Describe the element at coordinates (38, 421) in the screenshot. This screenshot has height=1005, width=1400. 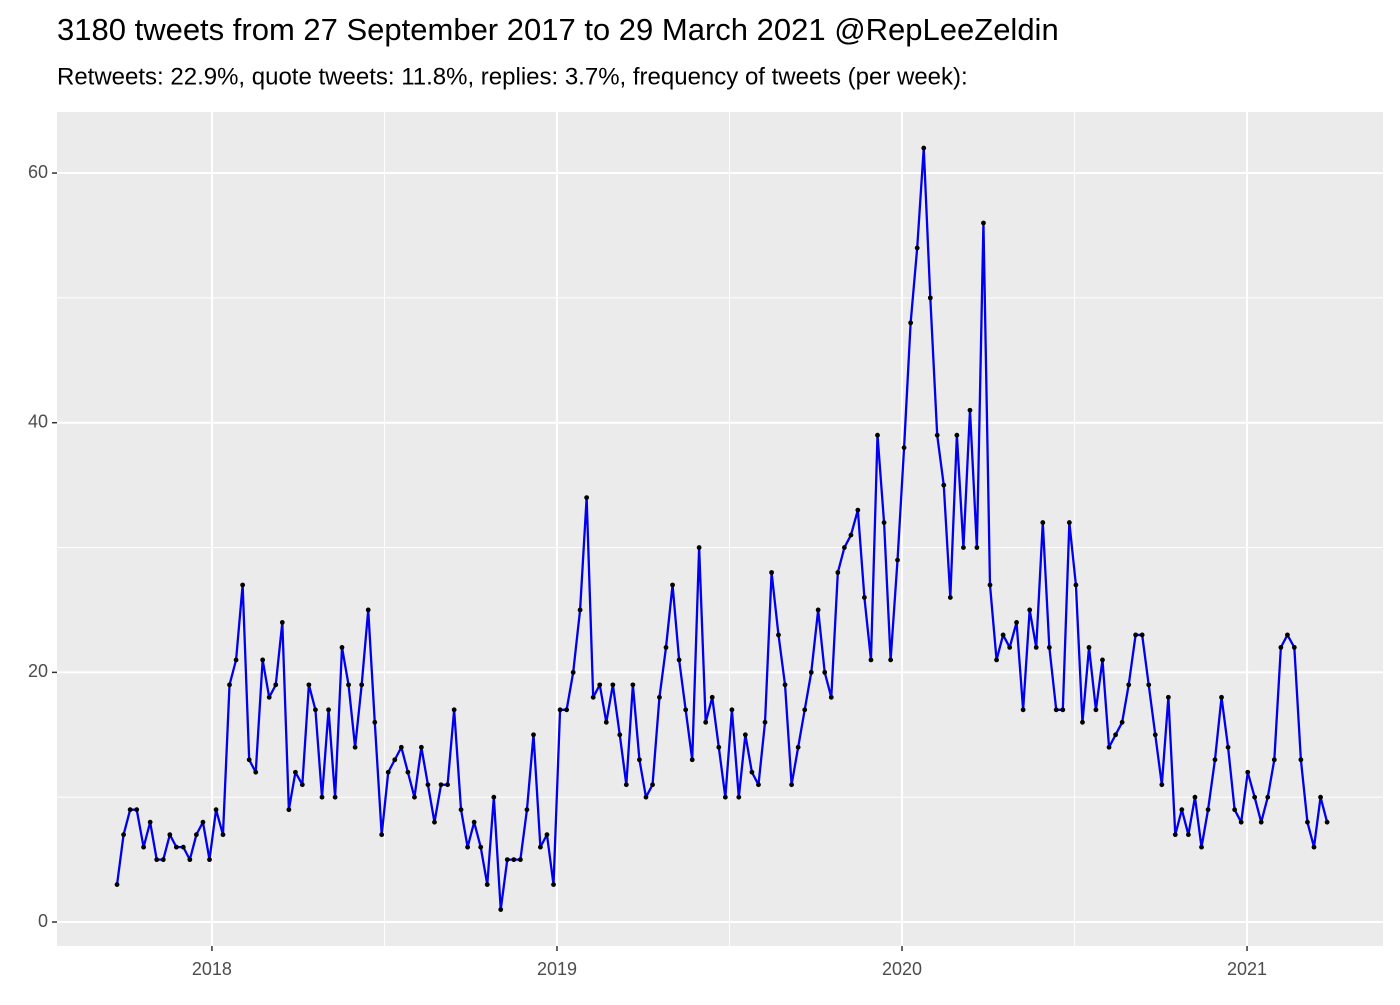
I see `y-tick-label: 40` at that location.